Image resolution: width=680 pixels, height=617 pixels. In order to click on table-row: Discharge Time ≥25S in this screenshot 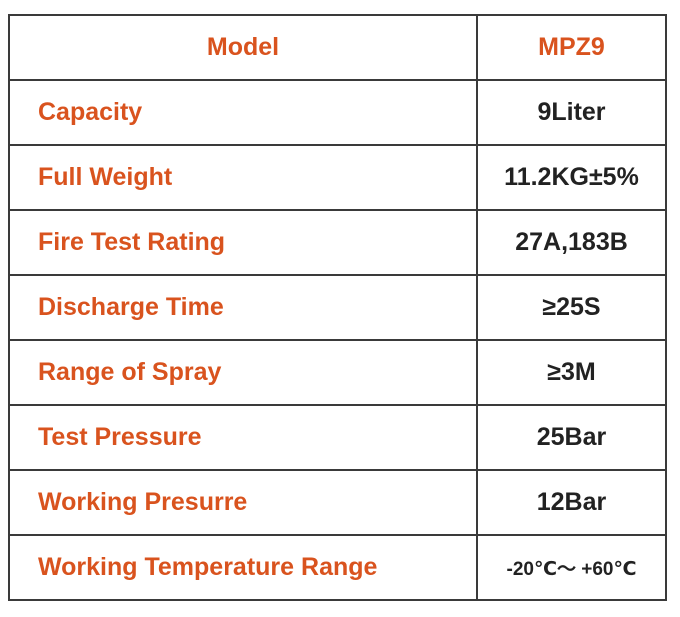, I will do `click(337, 307)`.